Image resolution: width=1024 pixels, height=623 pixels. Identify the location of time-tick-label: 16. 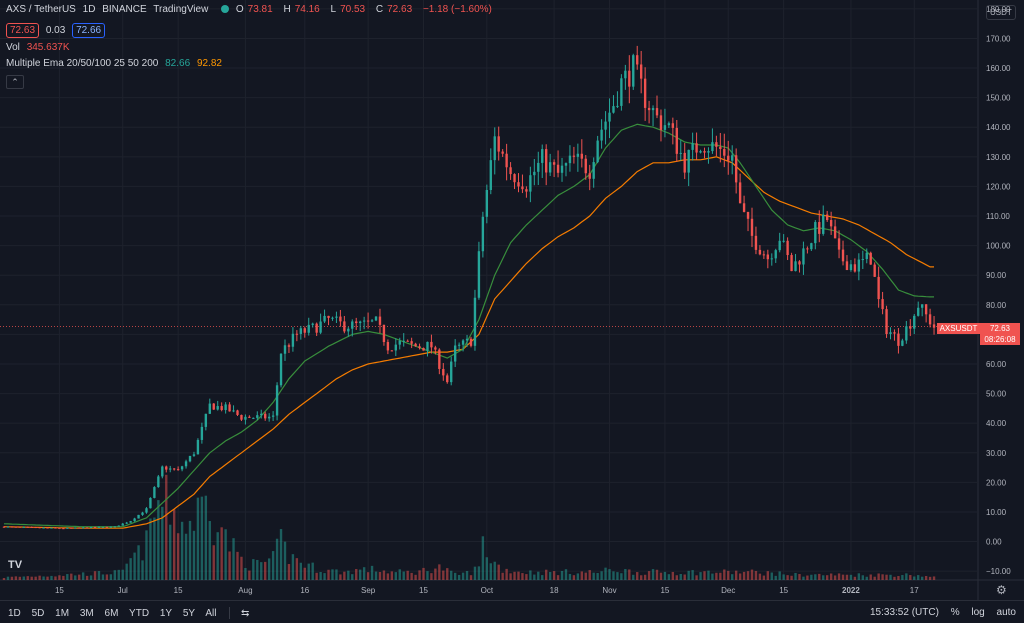
(304, 590).